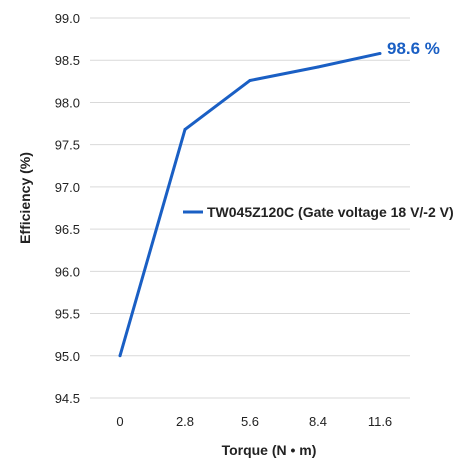 The height and width of the screenshot is (470, 468). What do you see at coordinates (67, 102) in the screenshot?
I see `y-tick-label: 98.0` at bounding box center [67, 102].